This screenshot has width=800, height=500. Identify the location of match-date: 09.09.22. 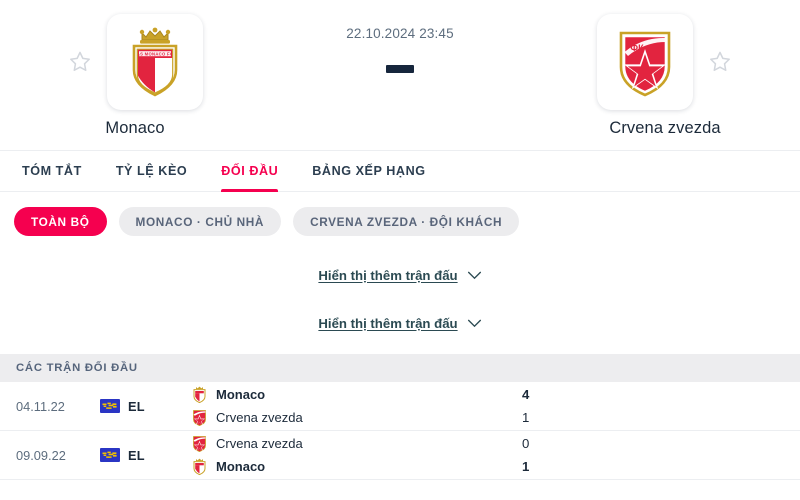
(41, 455).